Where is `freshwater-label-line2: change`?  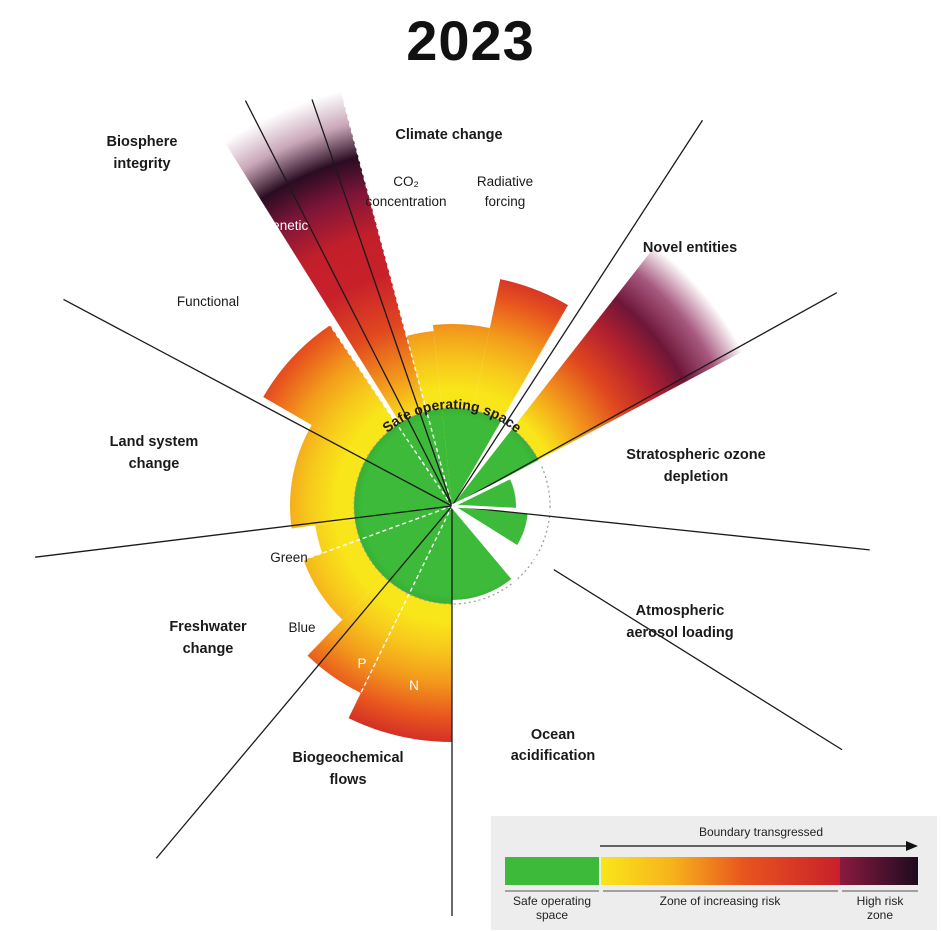 freshwater-label-line2: change is located at coordinates (208, 649).